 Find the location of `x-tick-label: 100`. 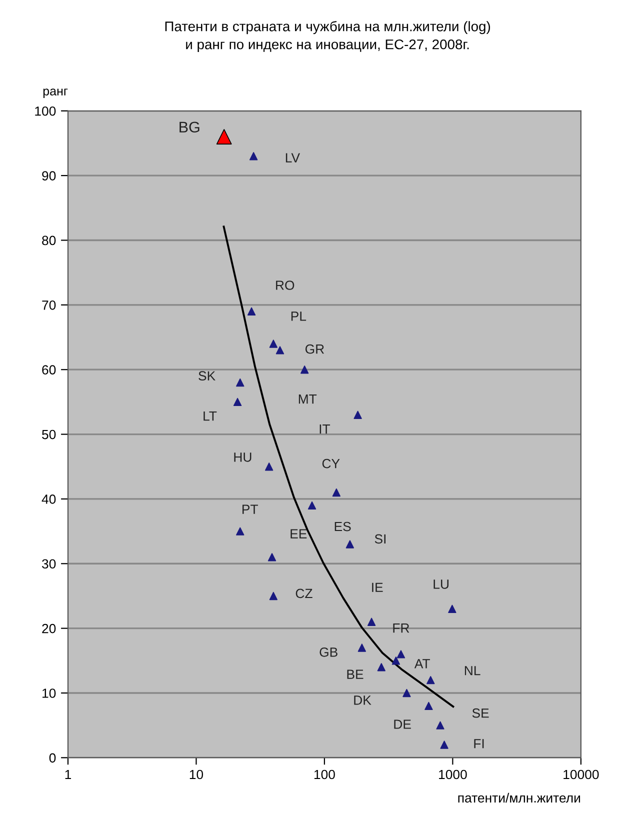

x-tick-label: 100 is located at coordinates (324, 775).